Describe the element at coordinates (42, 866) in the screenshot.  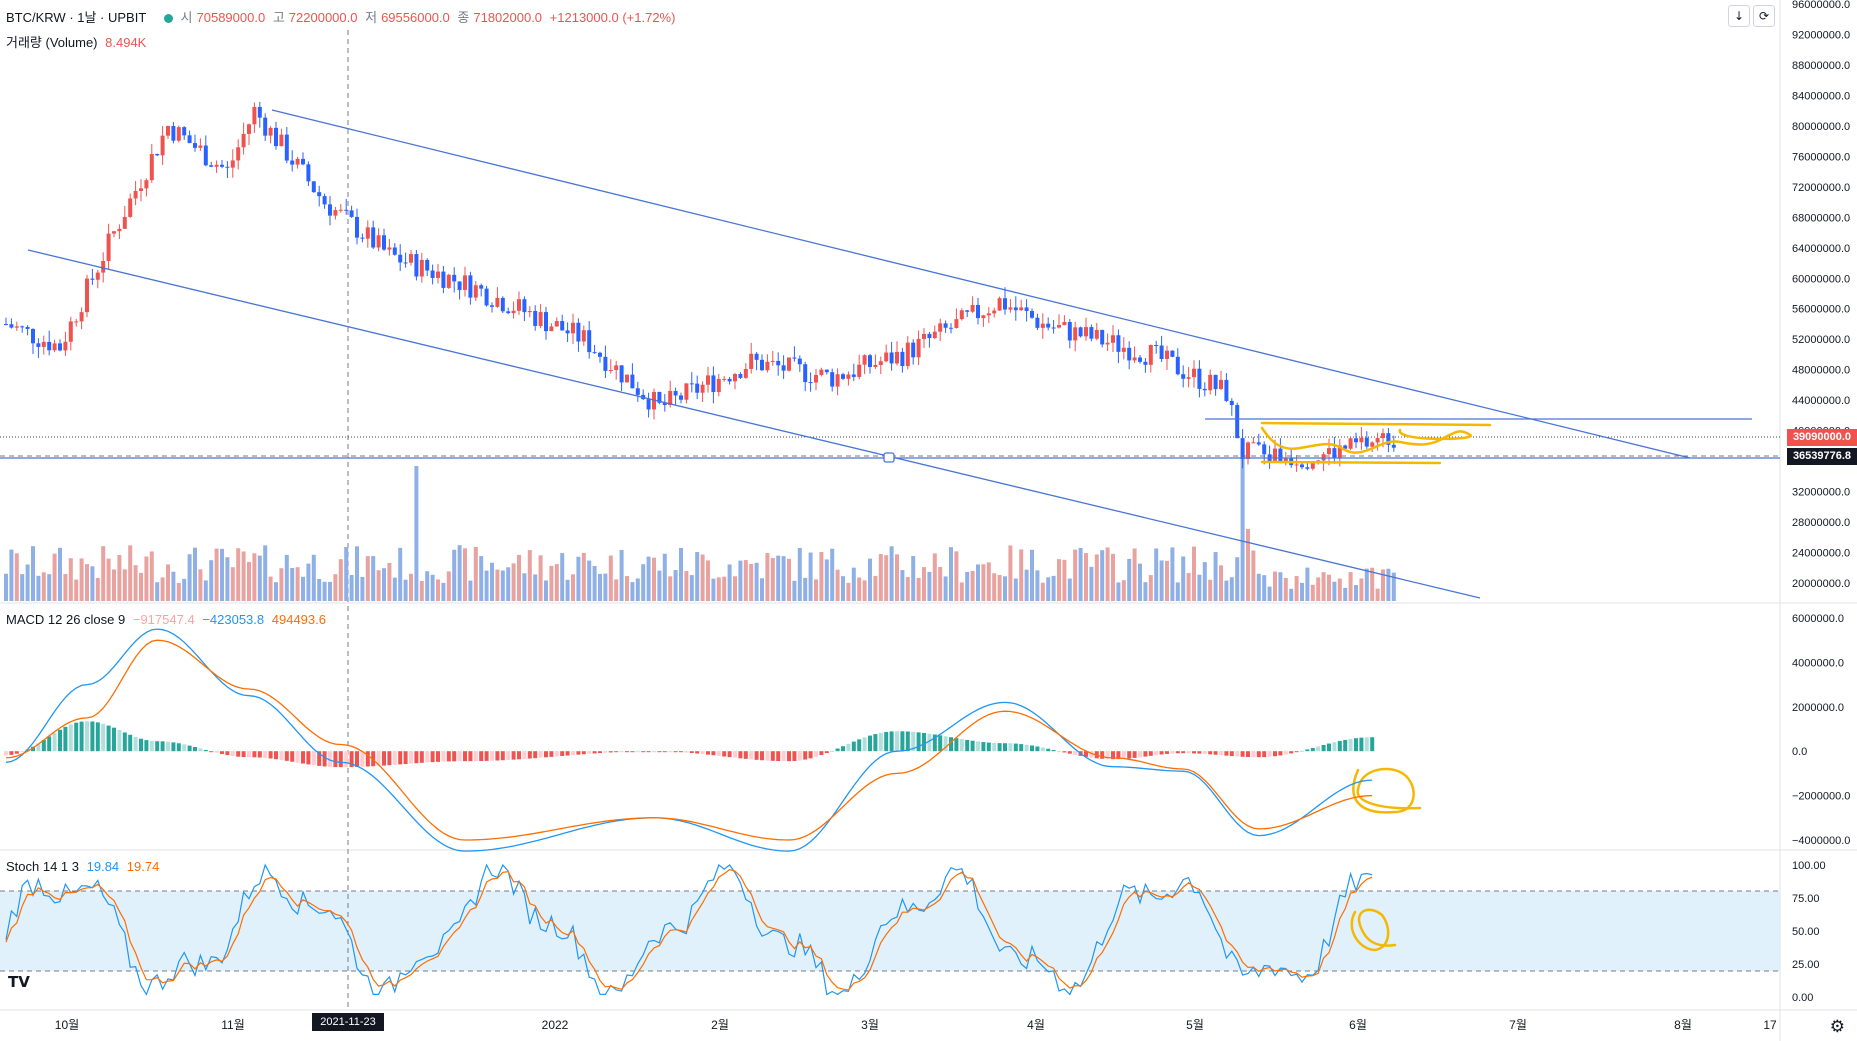
I see `stoch-title: Stoch 14 1 3` at that location.